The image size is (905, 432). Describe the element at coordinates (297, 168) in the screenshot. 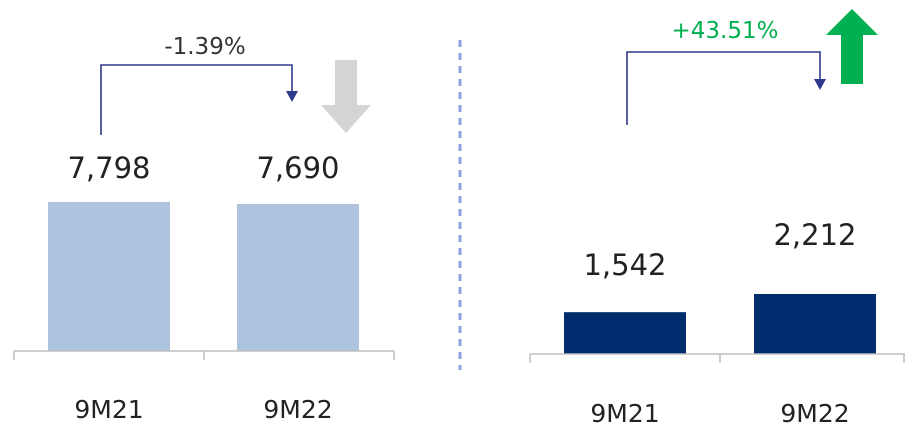

I see `value-label-9m22: 7,690` at that location.